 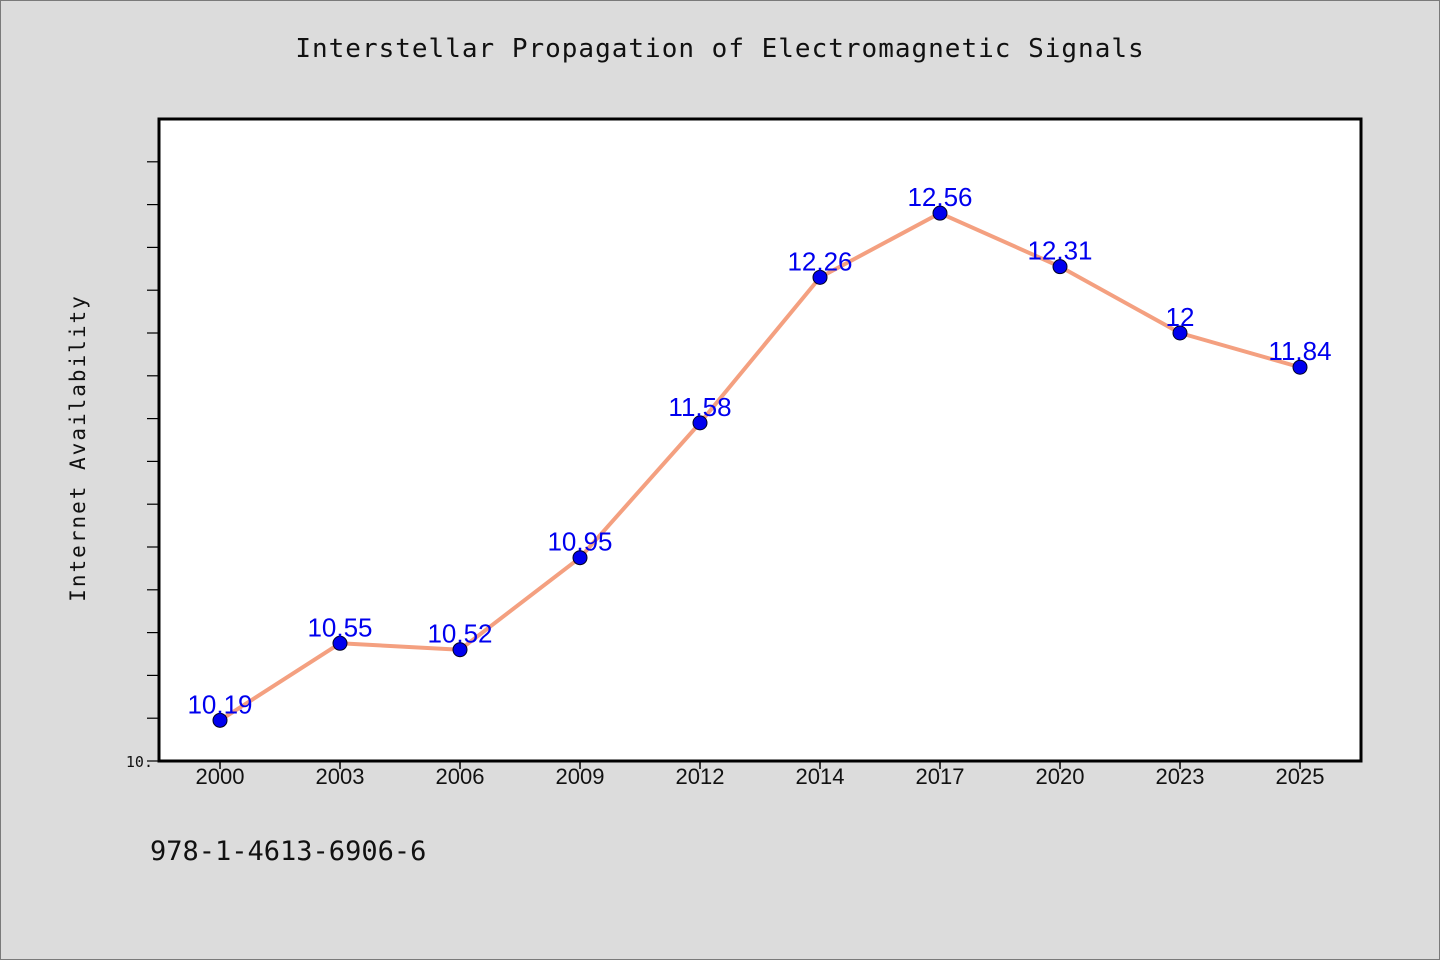 I want to click on data-label: 12.31, so click(x=1059, y=251).